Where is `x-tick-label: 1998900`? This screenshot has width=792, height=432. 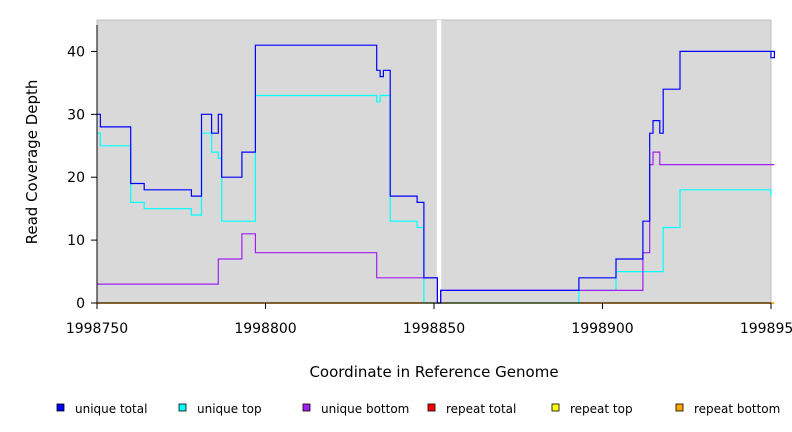
x-tick-label: 1998900 is located at coordinates (602, 329).